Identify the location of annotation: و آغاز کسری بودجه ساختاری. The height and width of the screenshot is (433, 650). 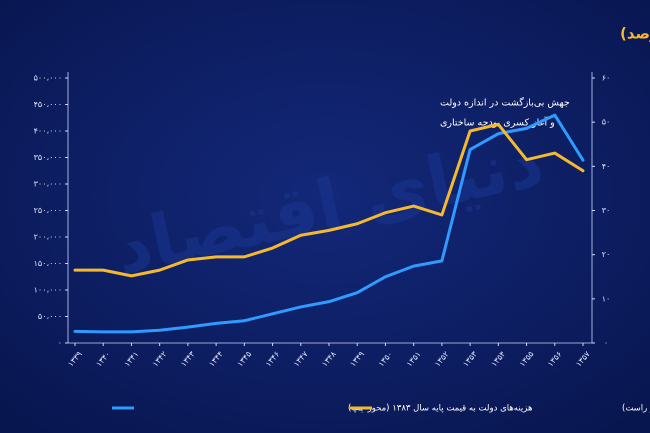
(497, 122).